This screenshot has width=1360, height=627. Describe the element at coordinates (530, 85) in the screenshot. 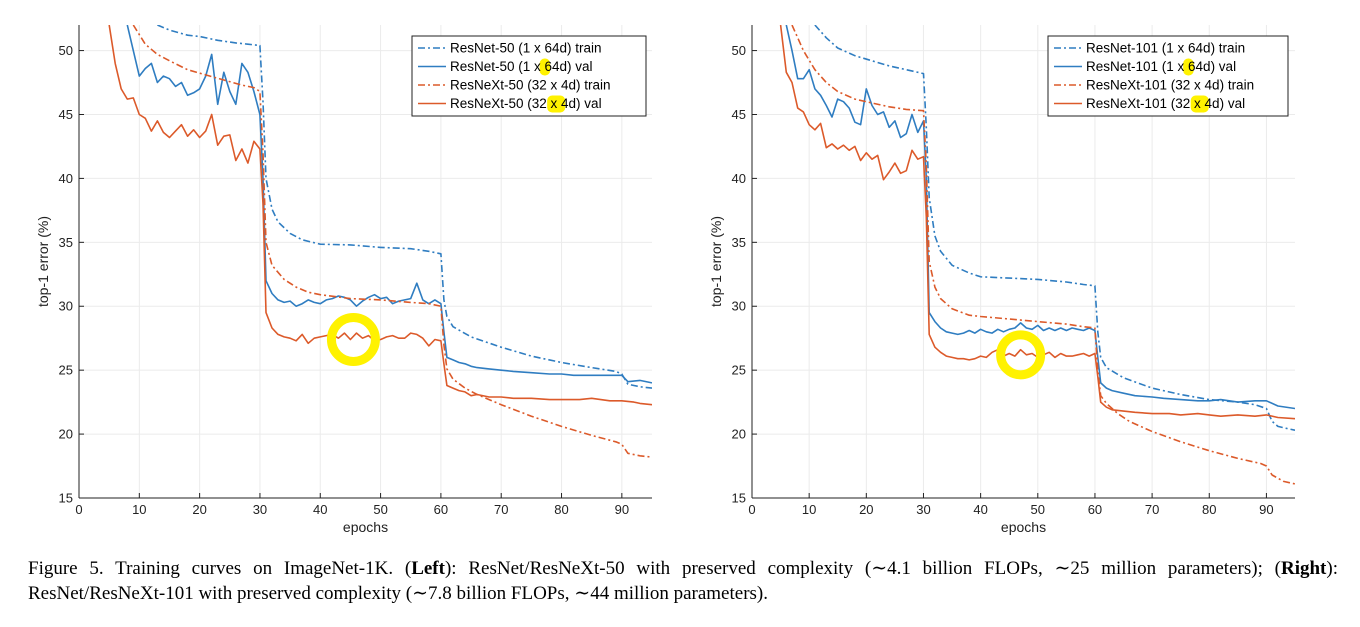

I see `left-legend-label-2: ResNeXt-50 (32 x 4d) train` at that location.